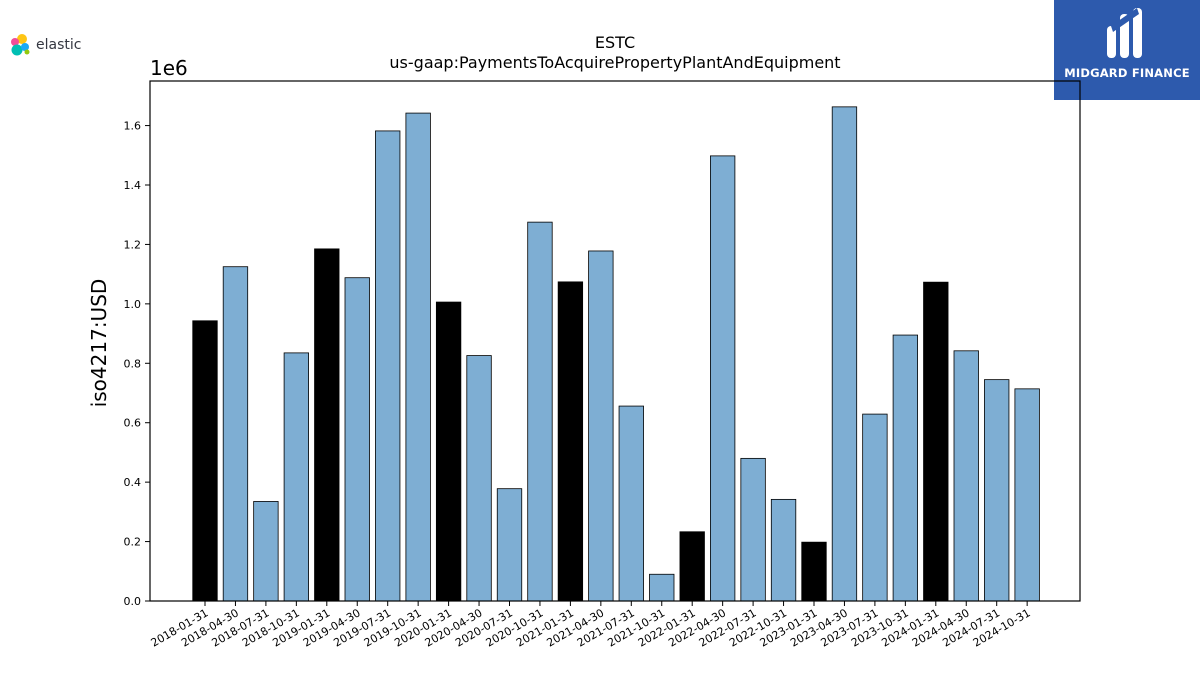  Describe the element at coordinates (133, 601) in the screenshot. I see `y-tick-label: 0.0` at that location.